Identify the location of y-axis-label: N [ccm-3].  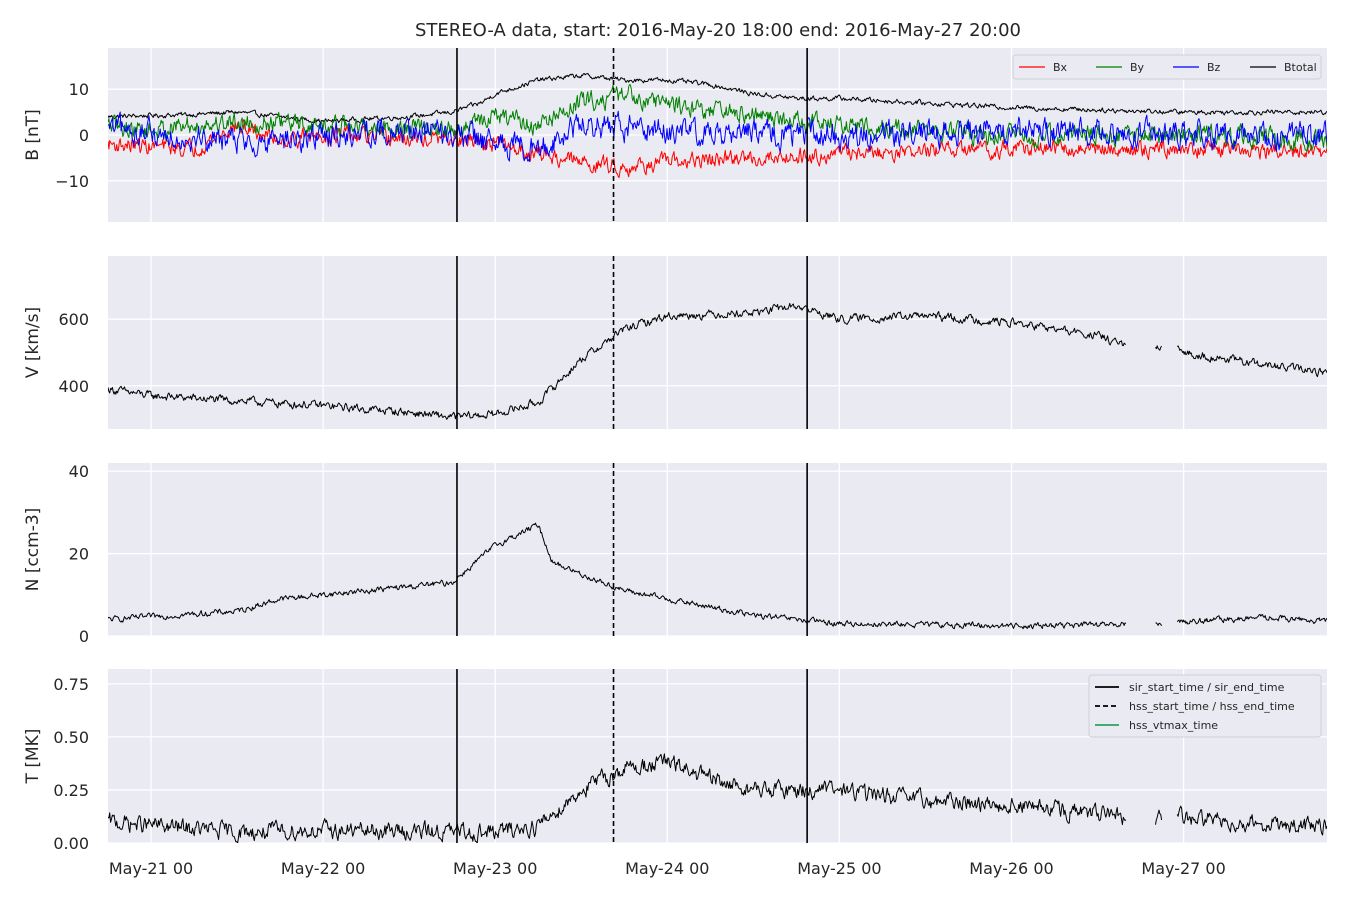
(33, 550).